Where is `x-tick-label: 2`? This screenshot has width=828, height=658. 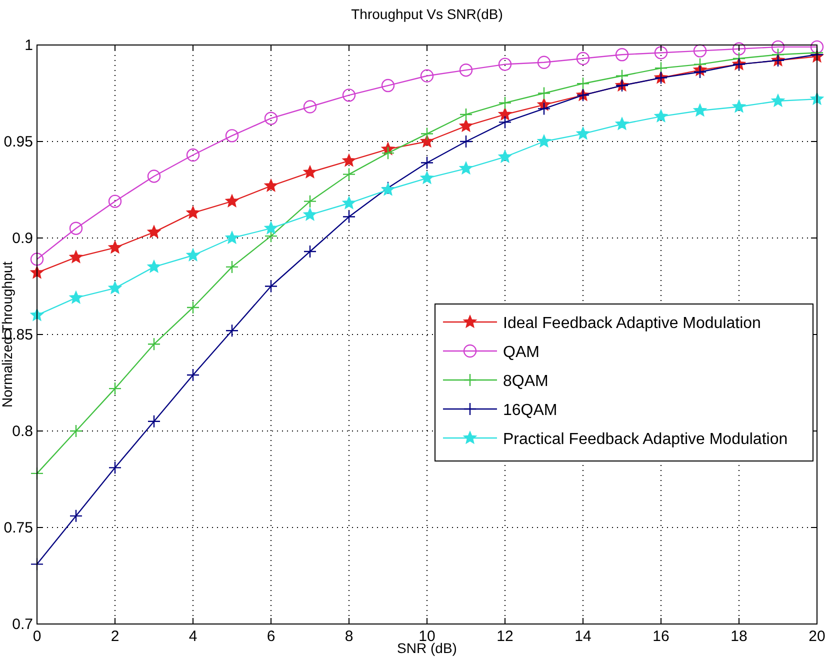 x-tick-label: 2 is located at coordinates (115, 636).